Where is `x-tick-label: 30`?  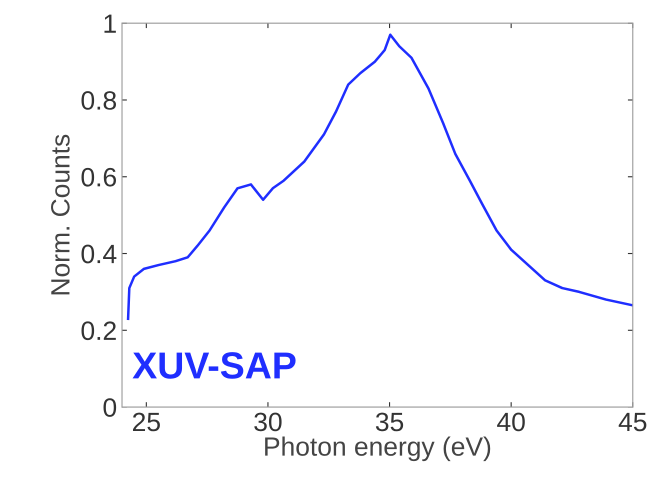
x-tick-label: 30 is located at coordinates (268, 422).